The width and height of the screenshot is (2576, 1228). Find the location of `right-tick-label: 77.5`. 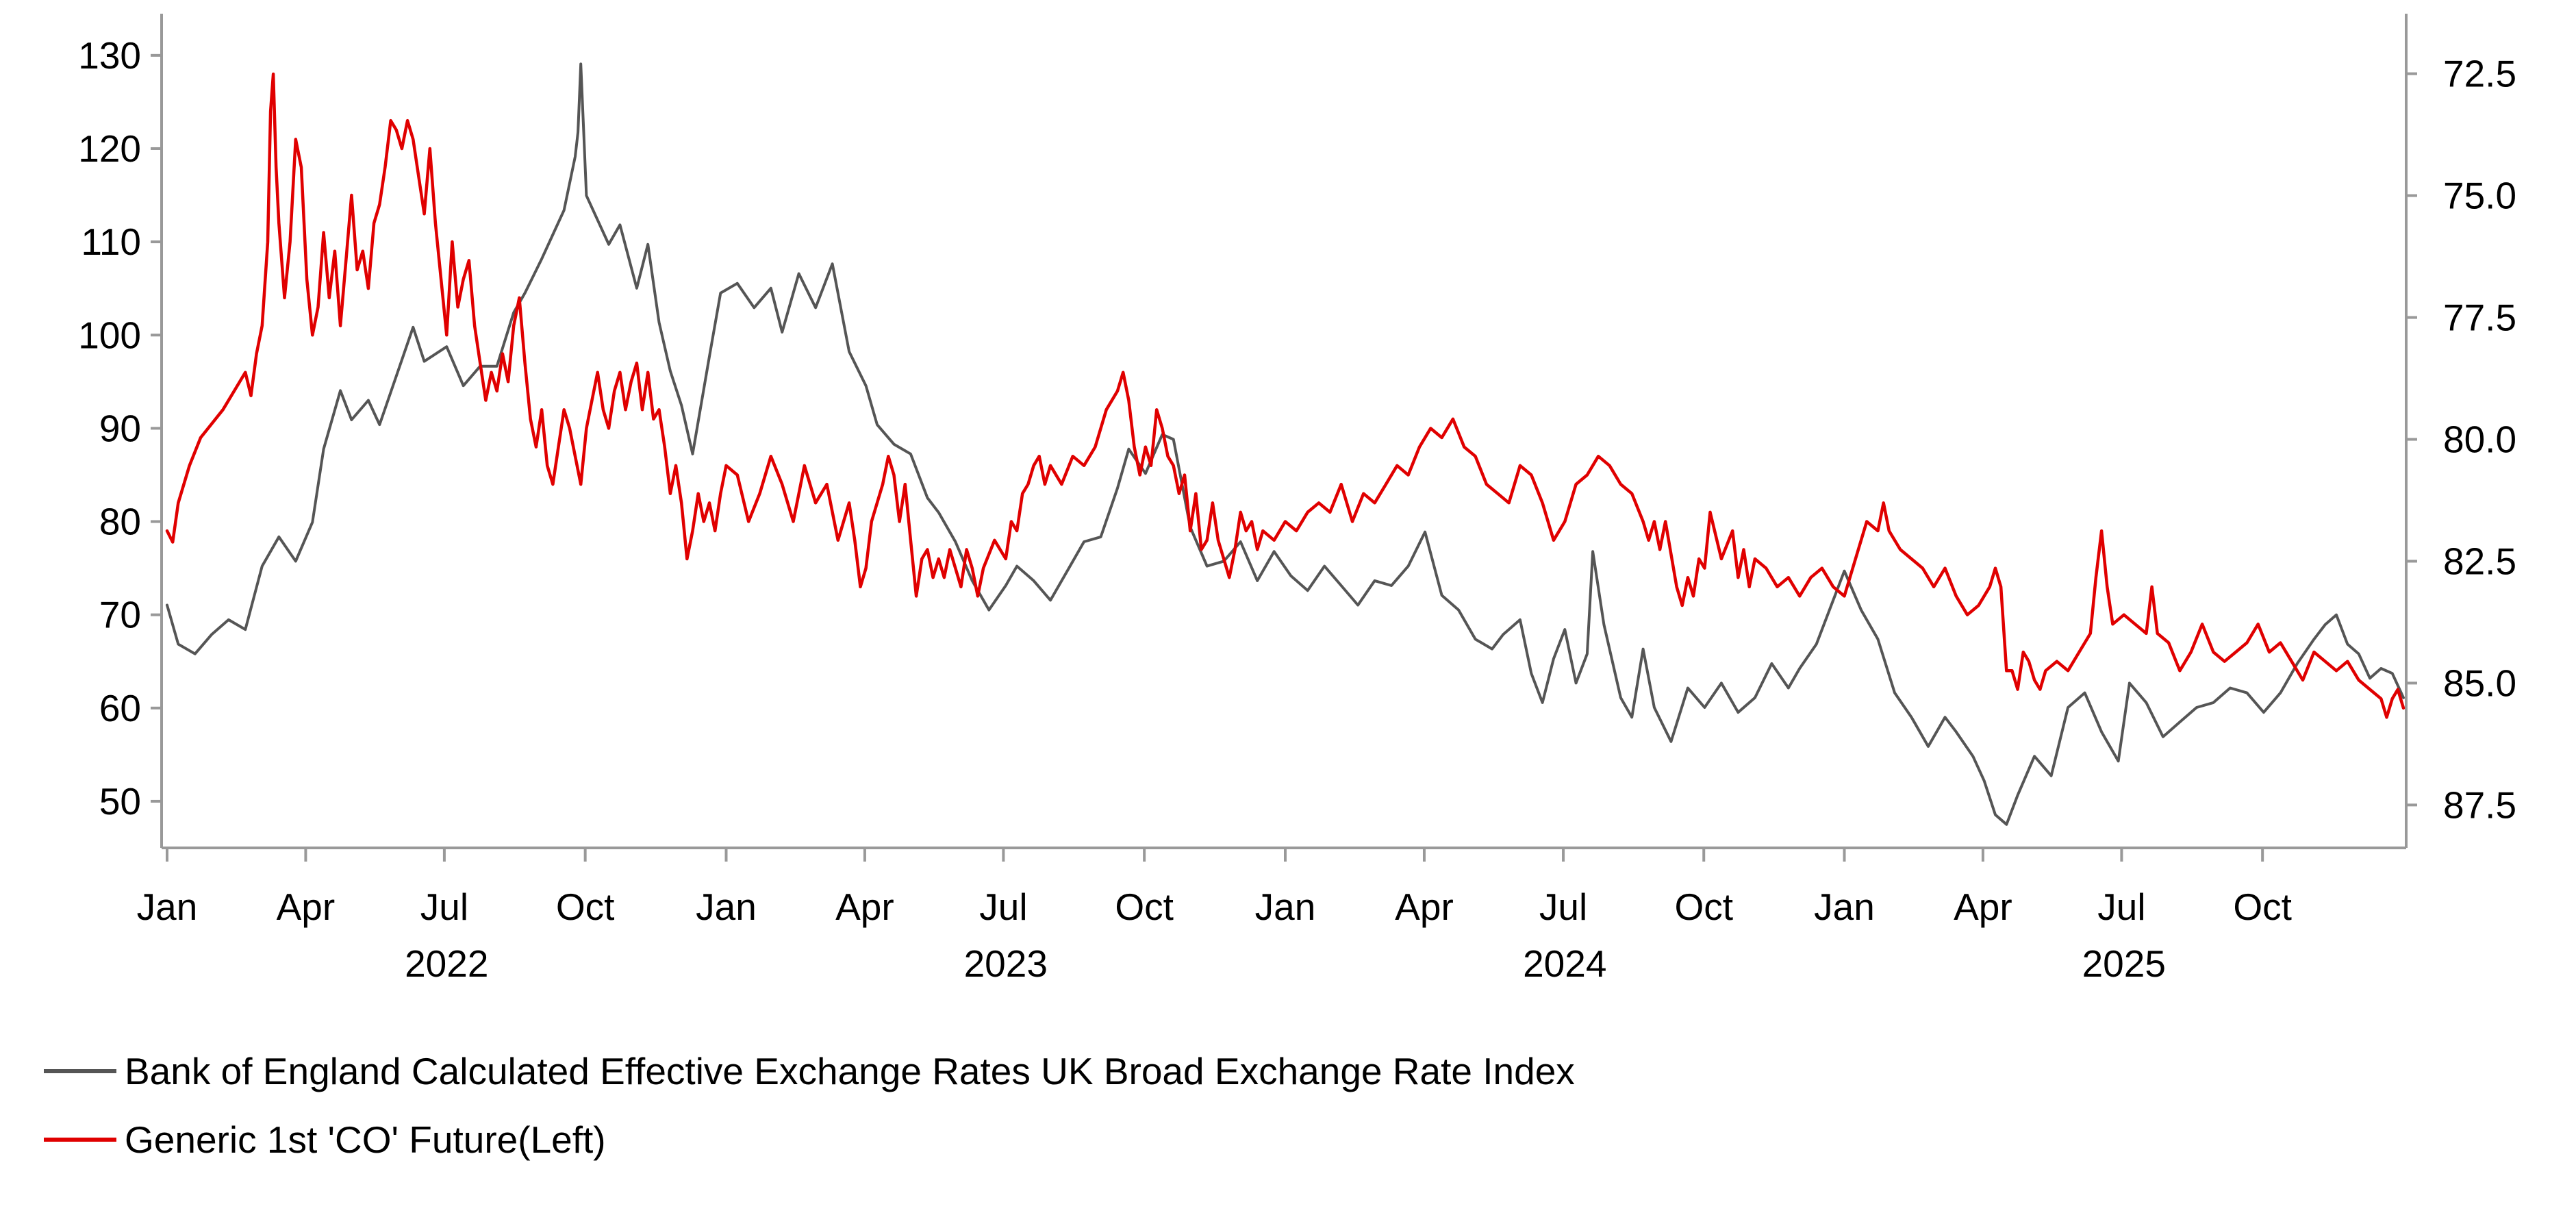

right-tick-label: 77.5 is located at coordinates (2479, 318).